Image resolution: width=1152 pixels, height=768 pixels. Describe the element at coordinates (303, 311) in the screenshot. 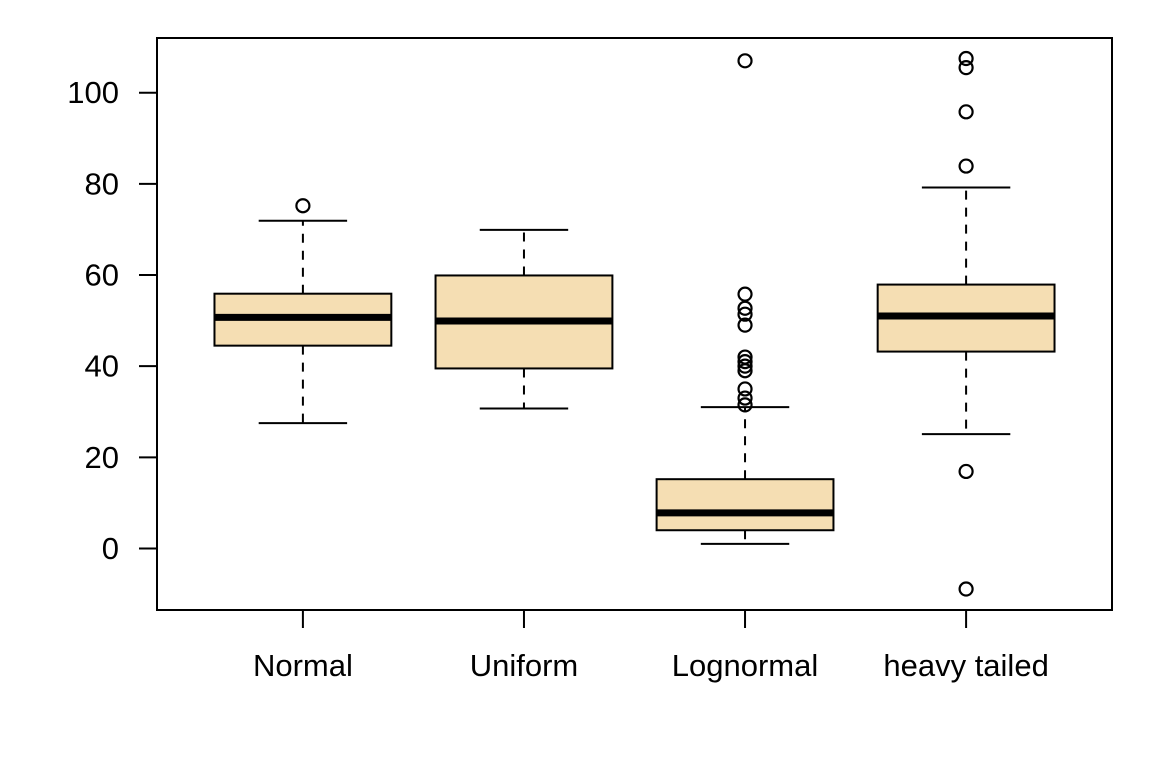

I see `box-group-normal` at that location.